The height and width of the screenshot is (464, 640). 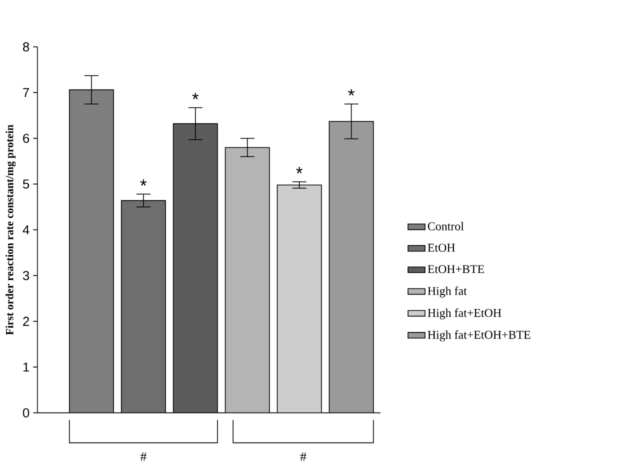 I want to click on y-tick-label: 5, so click(x=26, y=184).